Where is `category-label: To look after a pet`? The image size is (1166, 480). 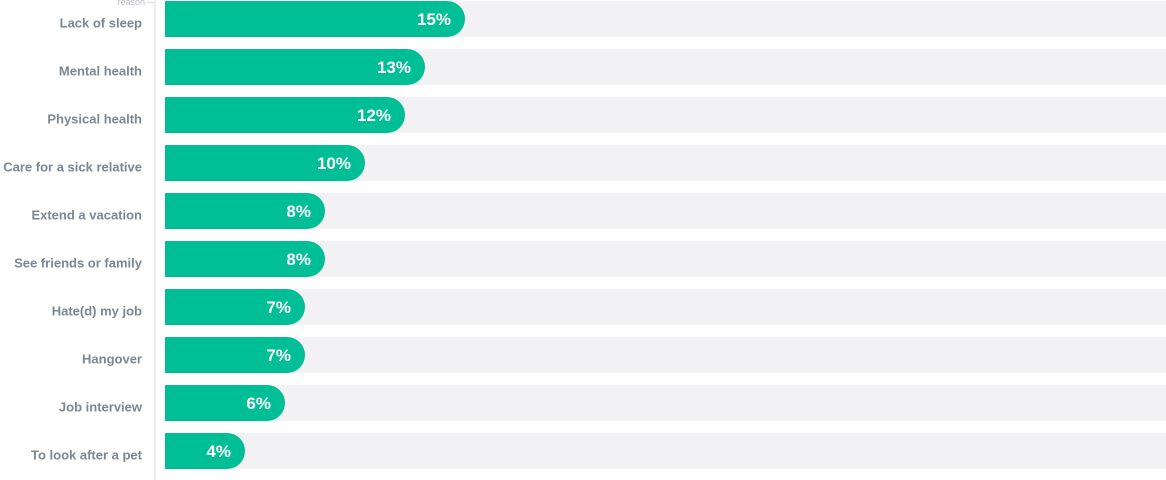
category-label: To look after a pet is located at coordinates (87, 455).